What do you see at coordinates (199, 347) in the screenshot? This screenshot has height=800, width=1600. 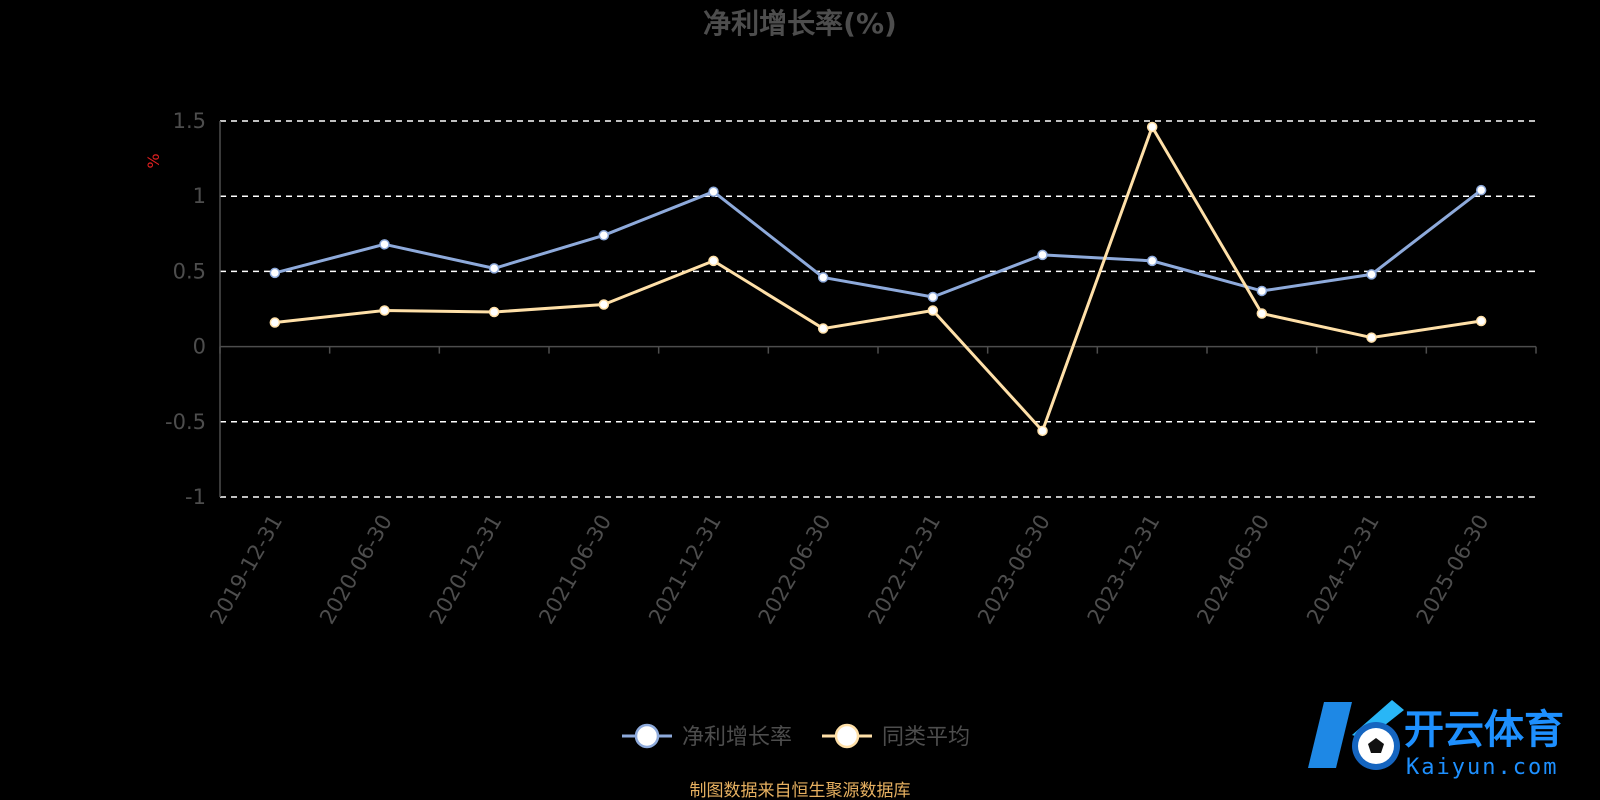 I see `y-tick-label: 0` at bounding box center [199, 347].